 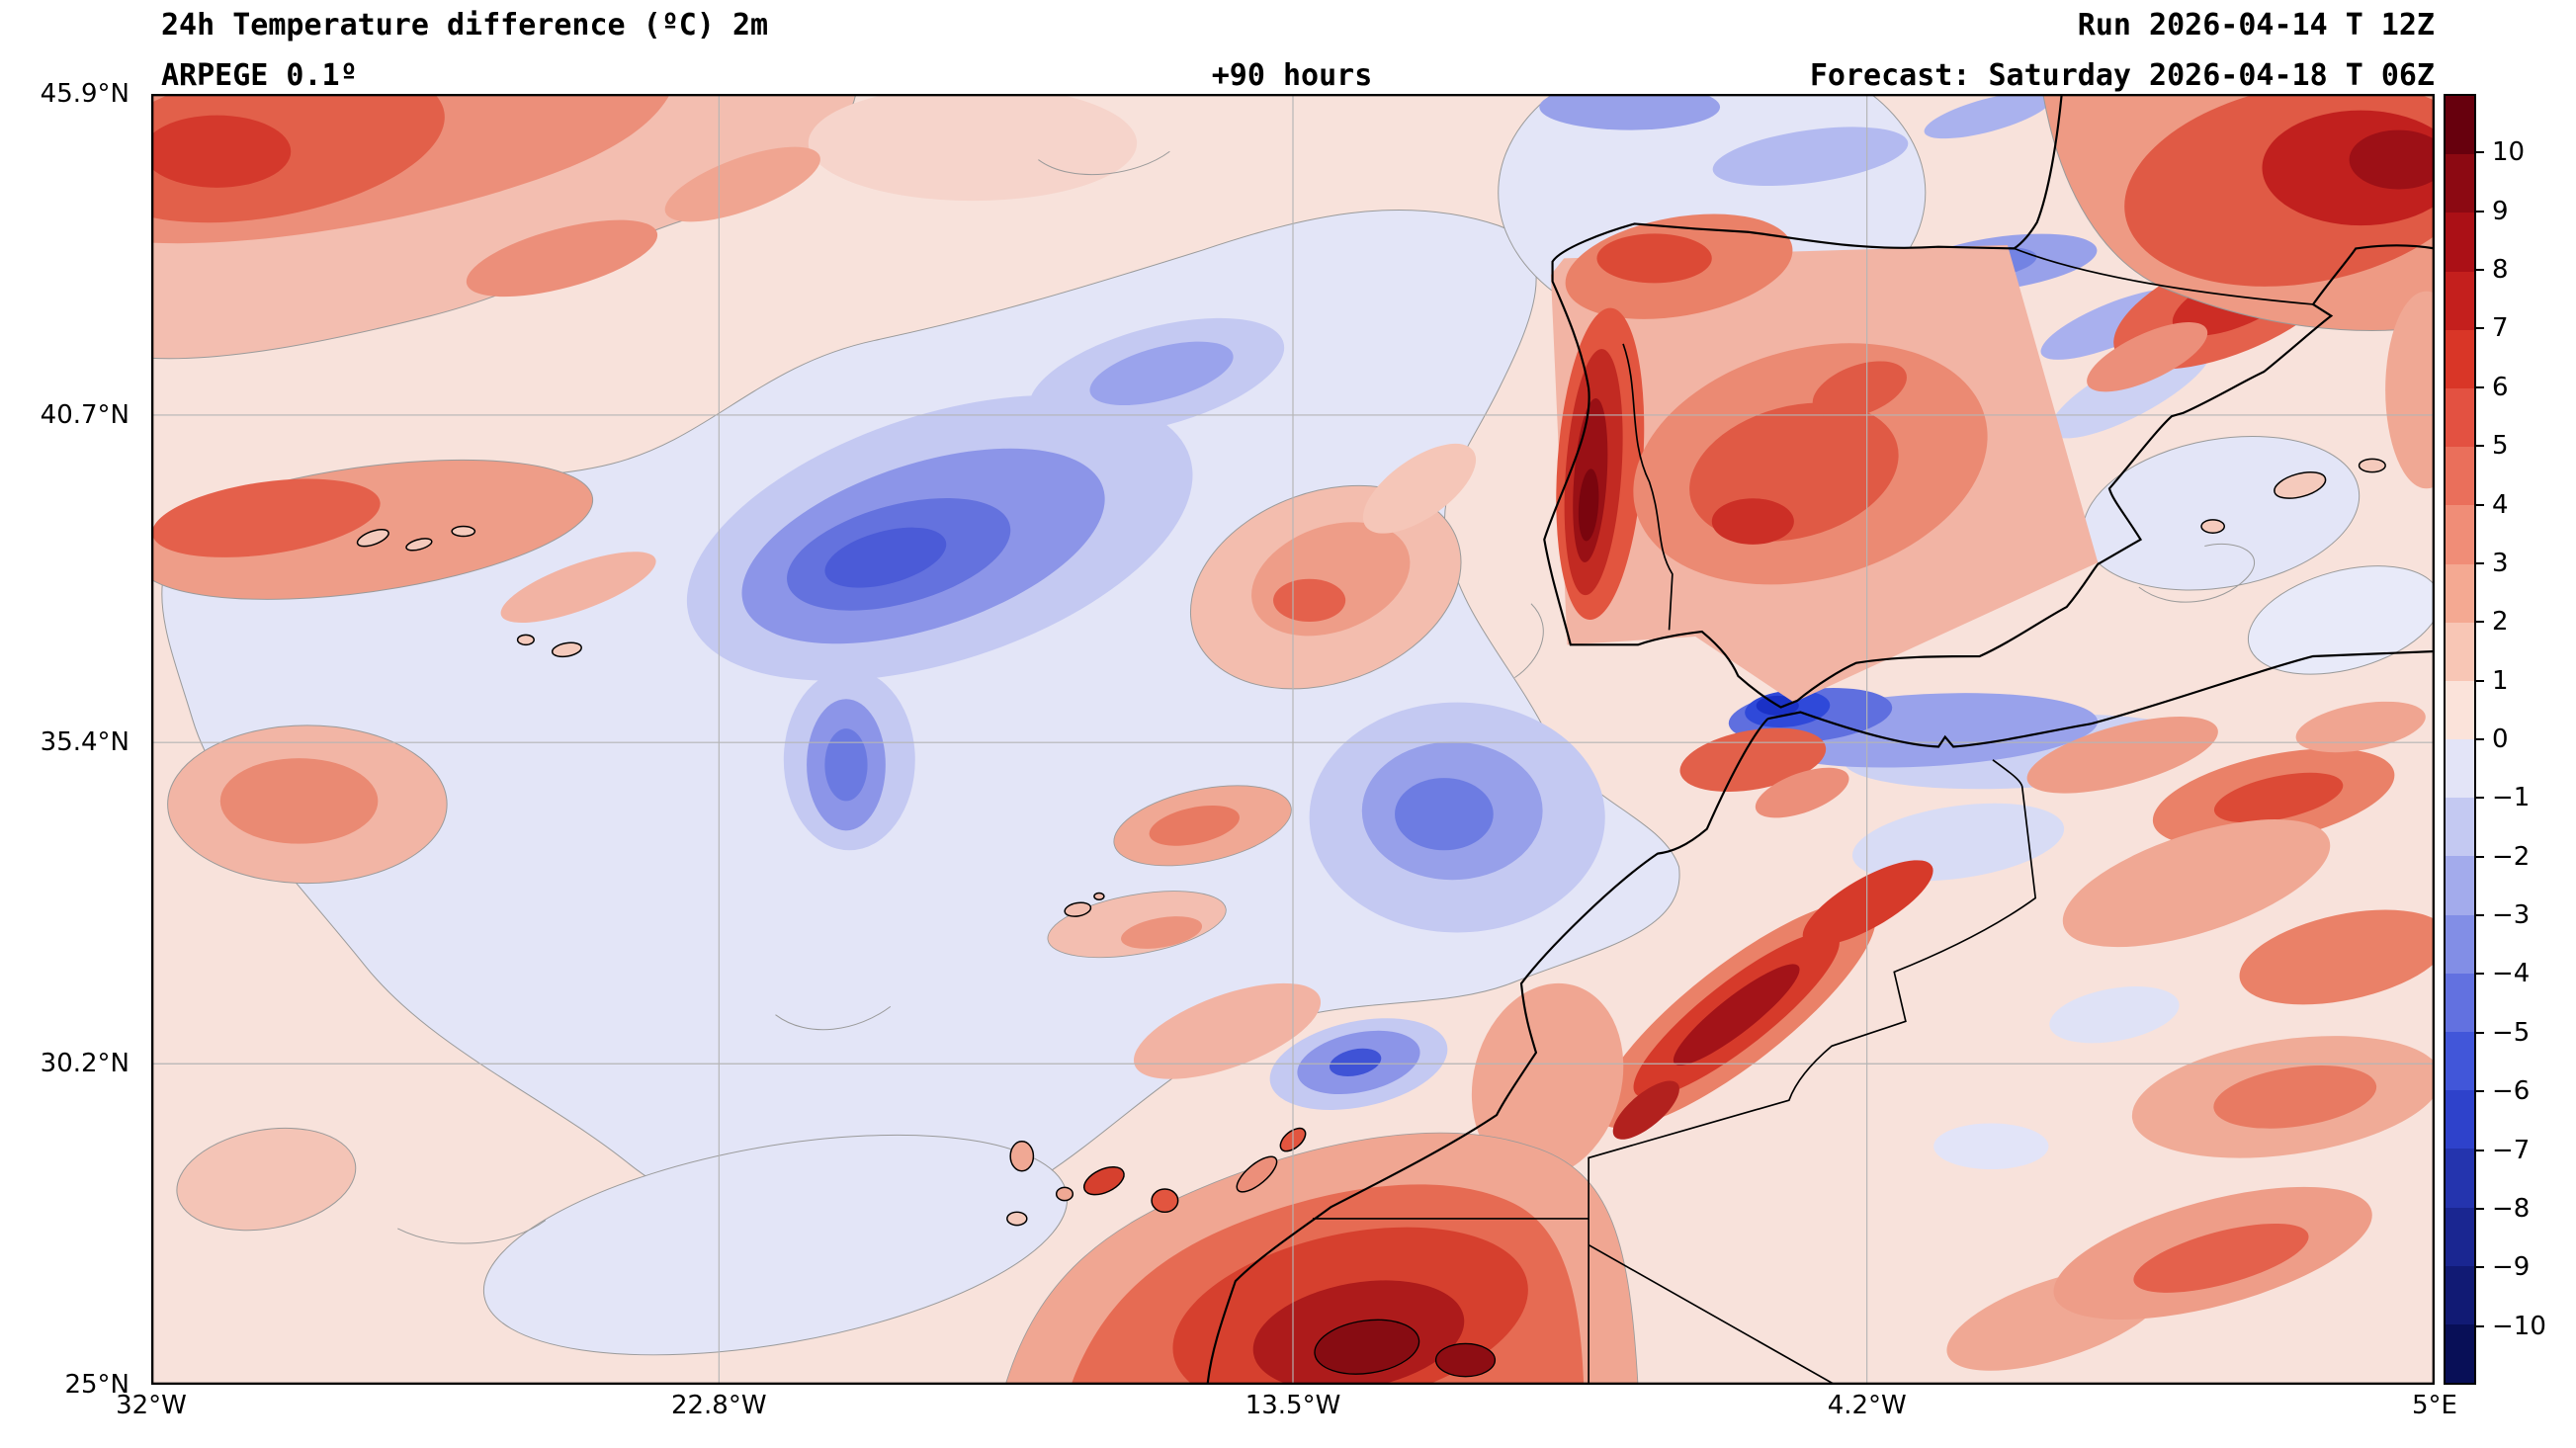 I want to click on x-axis-labels: 32°W 22.8°W 13.5°W 4.2°W 5°E, so click(x=1286, y=1410).